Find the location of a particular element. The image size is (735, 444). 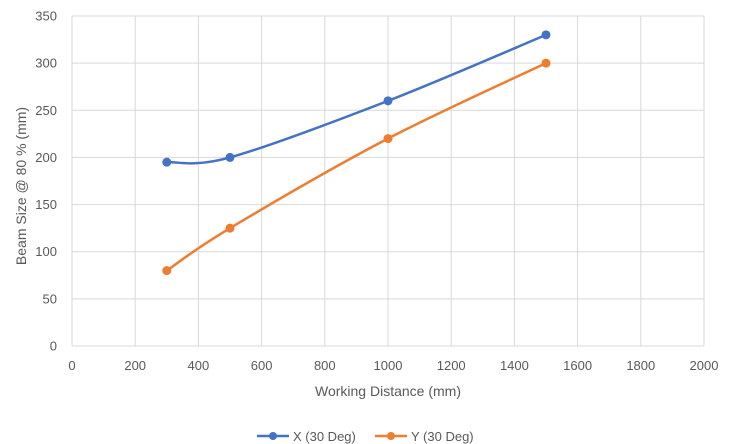

y-axis-title: Beam Size @ 80 % (mm) is located at coordinates (21, 186).